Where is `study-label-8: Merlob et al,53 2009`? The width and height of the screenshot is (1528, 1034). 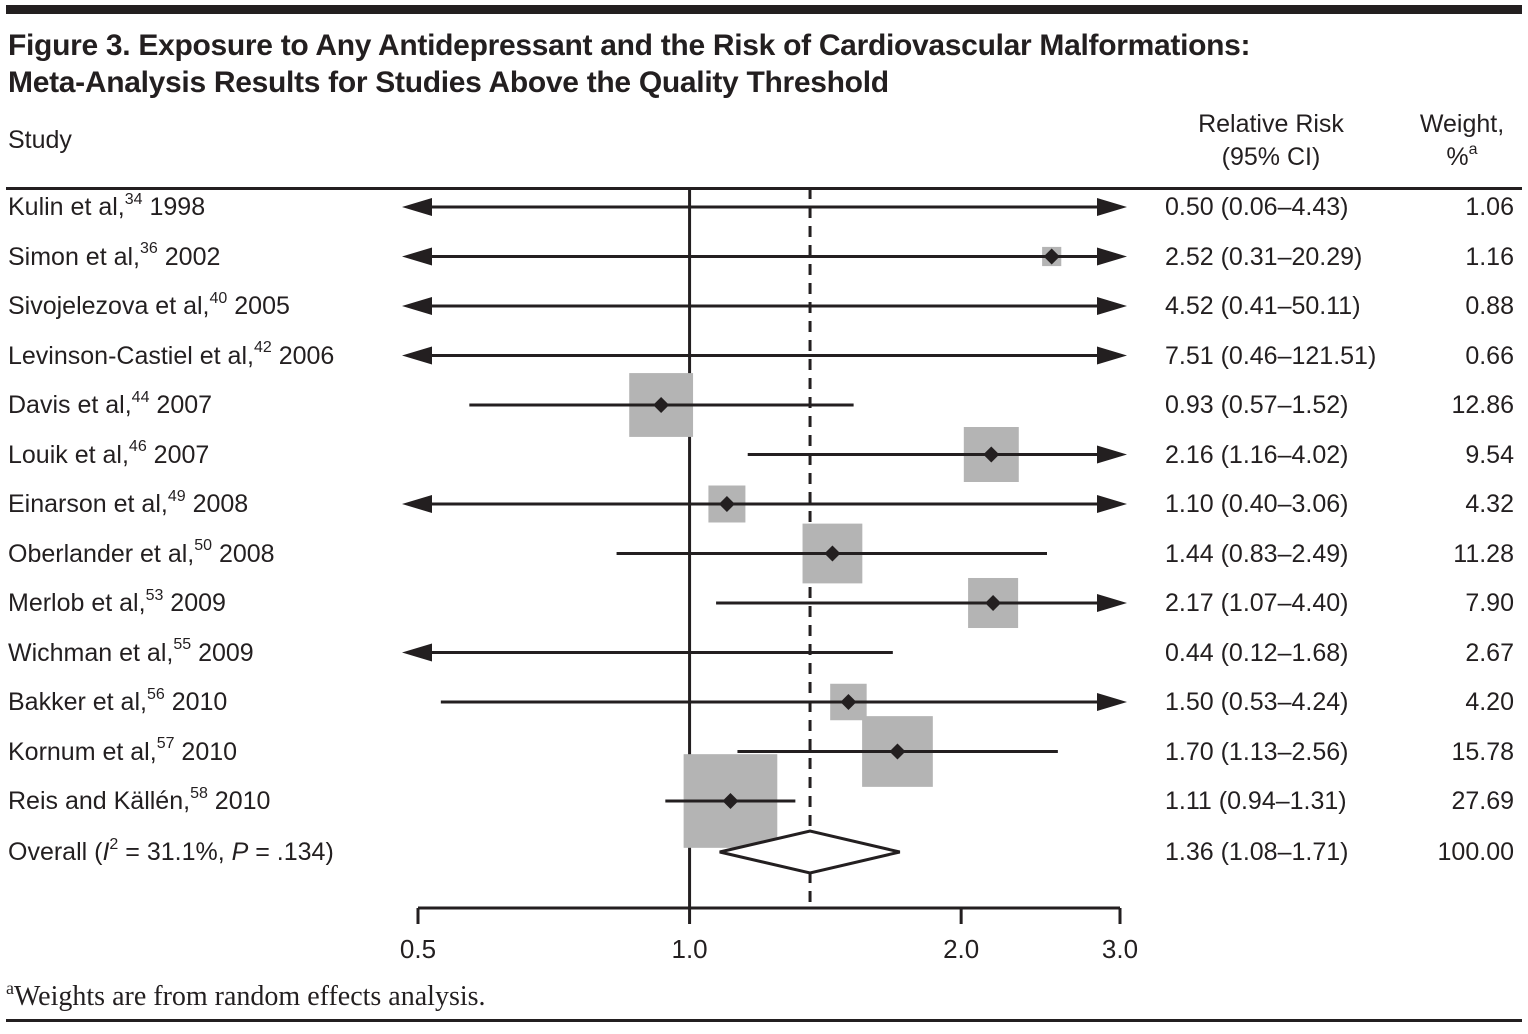 study-label-8: Merlob et al,53 2009 is located at coordinates (117, 601).